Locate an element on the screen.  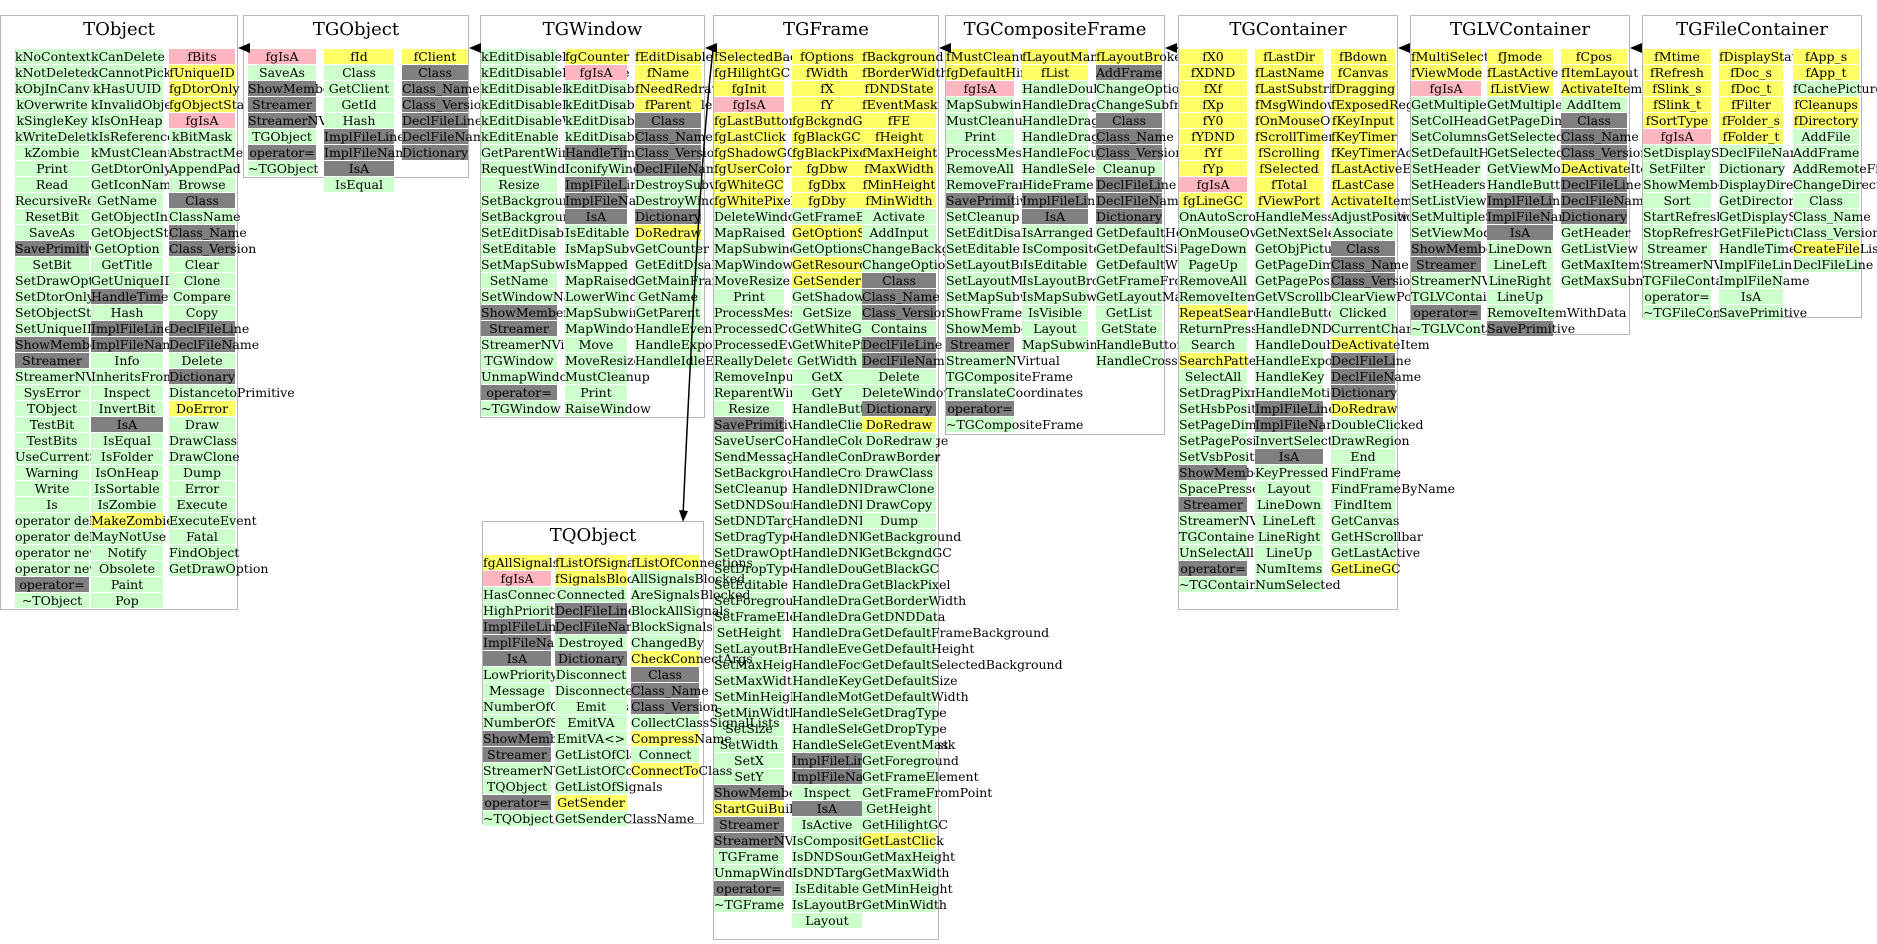
member-findframe: FindFrame is located at coordinates (1366, 472).